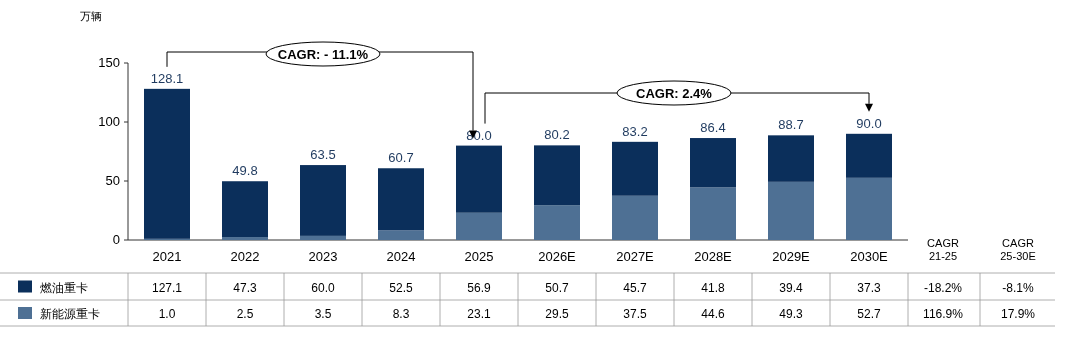 This screenshot has width=1080, height=354. What do you see at coordinates (401, 314) in the screenshot?
I see `data-label: 8.3` at bounding box center [401, 314].